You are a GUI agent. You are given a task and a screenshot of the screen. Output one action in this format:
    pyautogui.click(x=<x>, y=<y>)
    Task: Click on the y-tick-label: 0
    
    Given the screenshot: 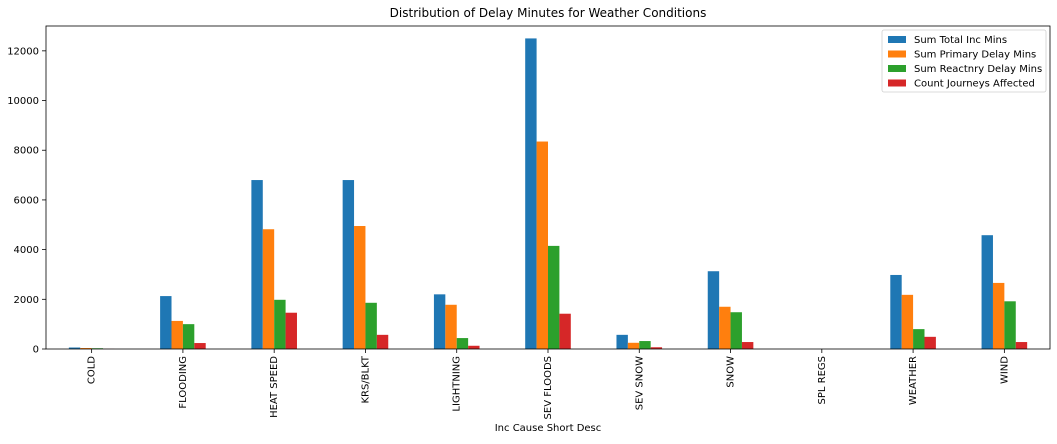 What is the action you would take?
    pyautogui.click(x=36, y=350)
    